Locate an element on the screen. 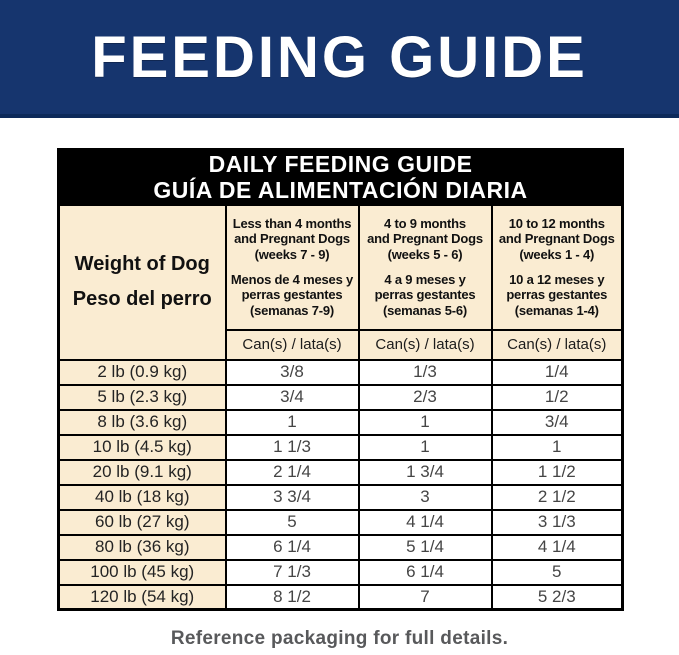 The width and height of the screenshot is (679, 655). table-row: 10 lb (4.5 kg) 1 1/3 1 1 is located at coordinates (340, 447).